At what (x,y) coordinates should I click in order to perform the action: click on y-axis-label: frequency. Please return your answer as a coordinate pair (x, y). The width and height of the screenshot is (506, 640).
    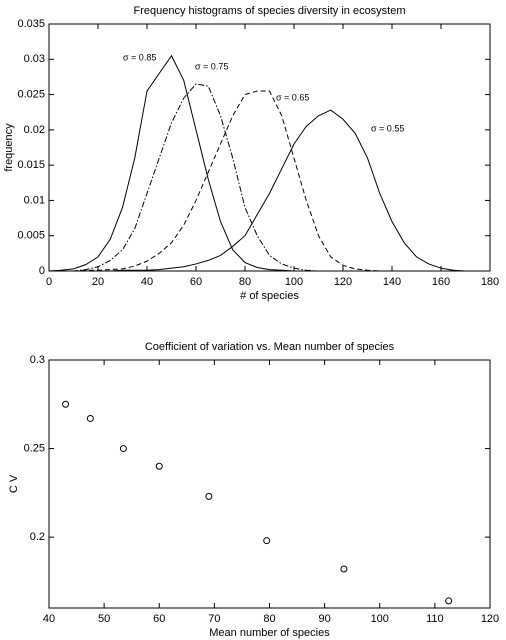
    Looking at the image, I should click on (9, 147).